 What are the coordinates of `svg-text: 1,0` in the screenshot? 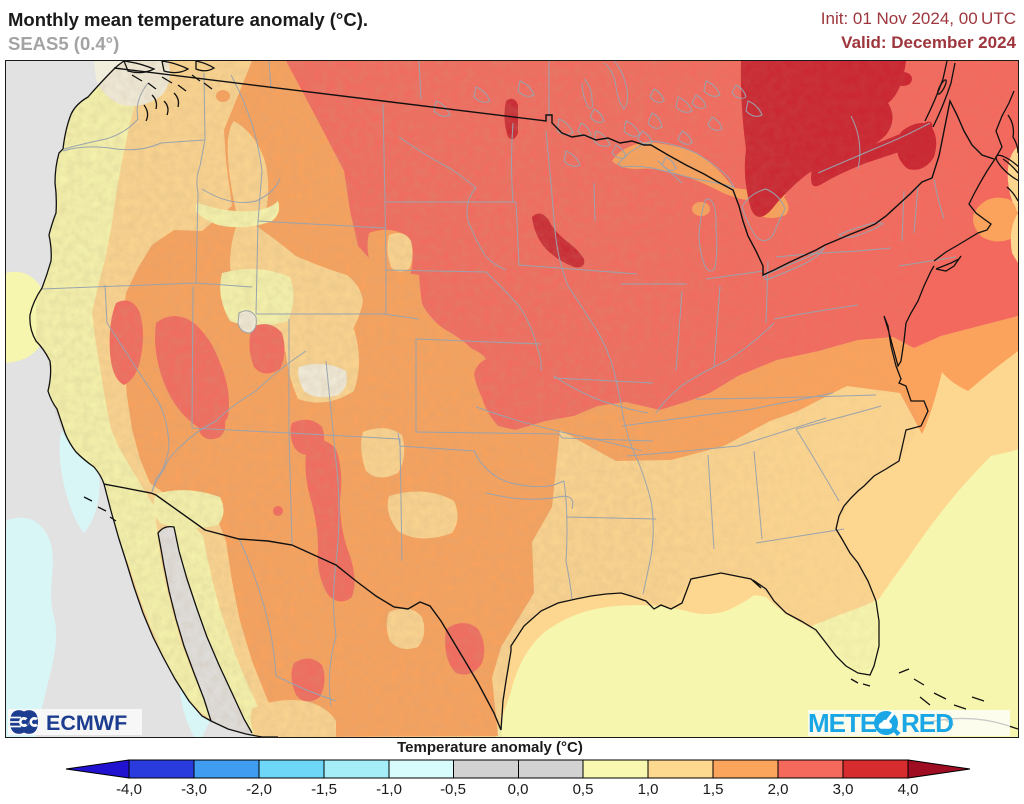 It's located at (648, 789).